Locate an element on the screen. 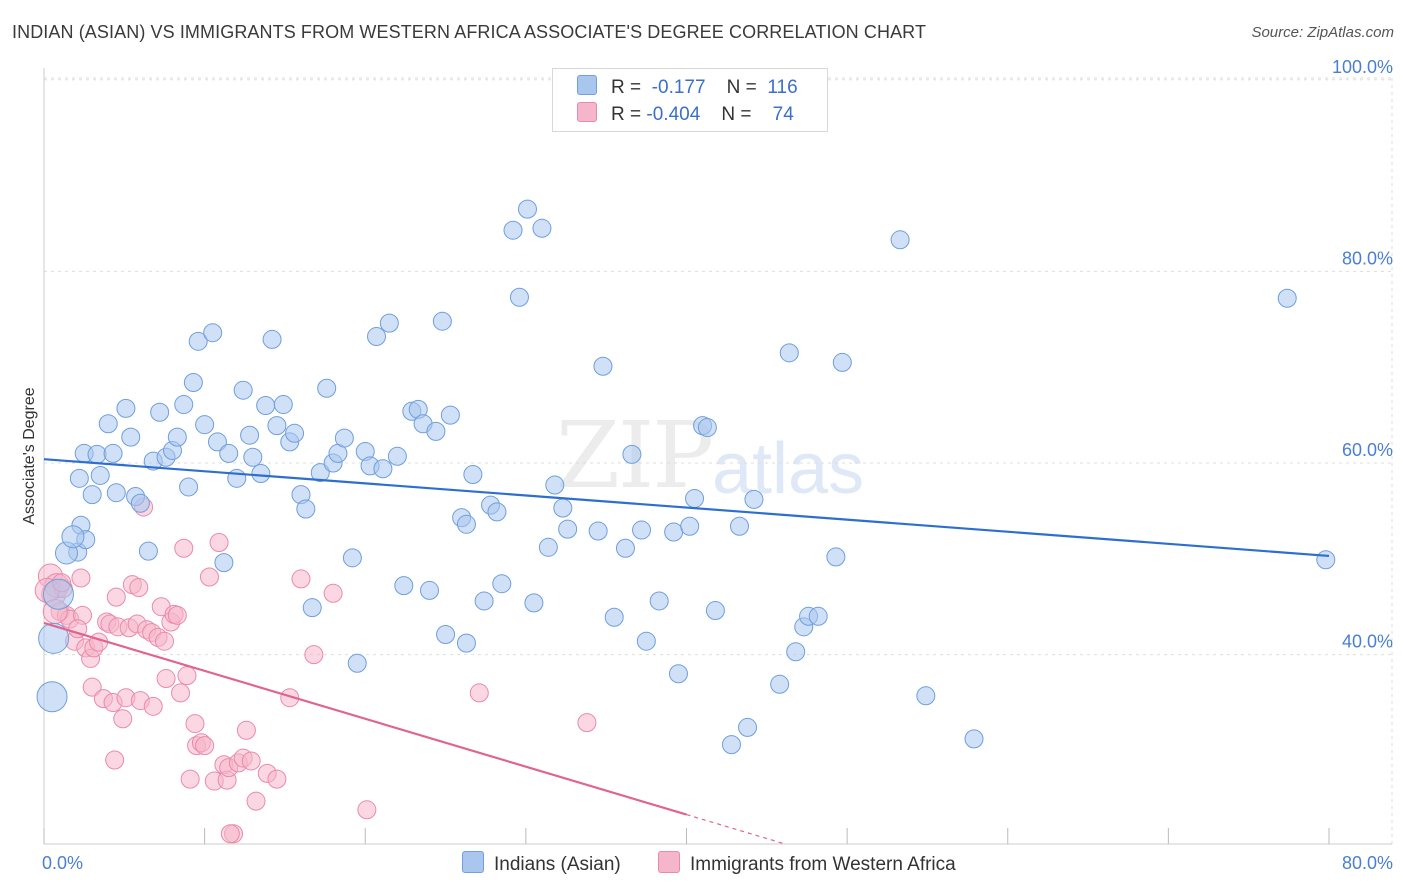 The image size is (1406, 892). trend-line-western-africa-extension is located at coordinates (736, 829).